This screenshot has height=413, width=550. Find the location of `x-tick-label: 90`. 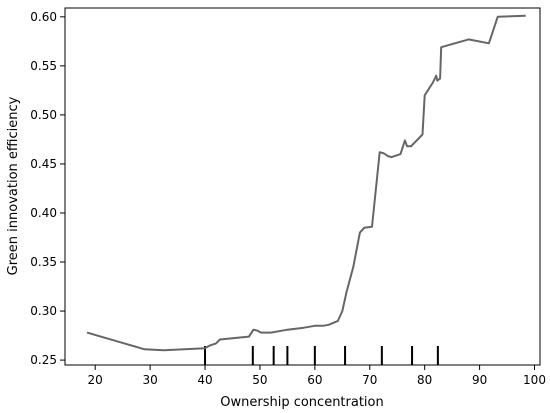

x-tick-label: 90 is located at coordinates (479, 380).